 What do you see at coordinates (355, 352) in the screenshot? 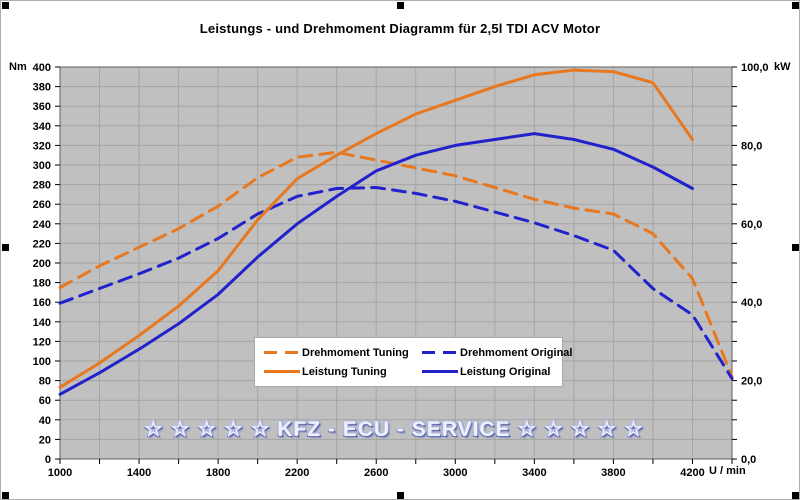
I see `legend-label: Drehmoment Tuning` at bounding box center [355, 352].